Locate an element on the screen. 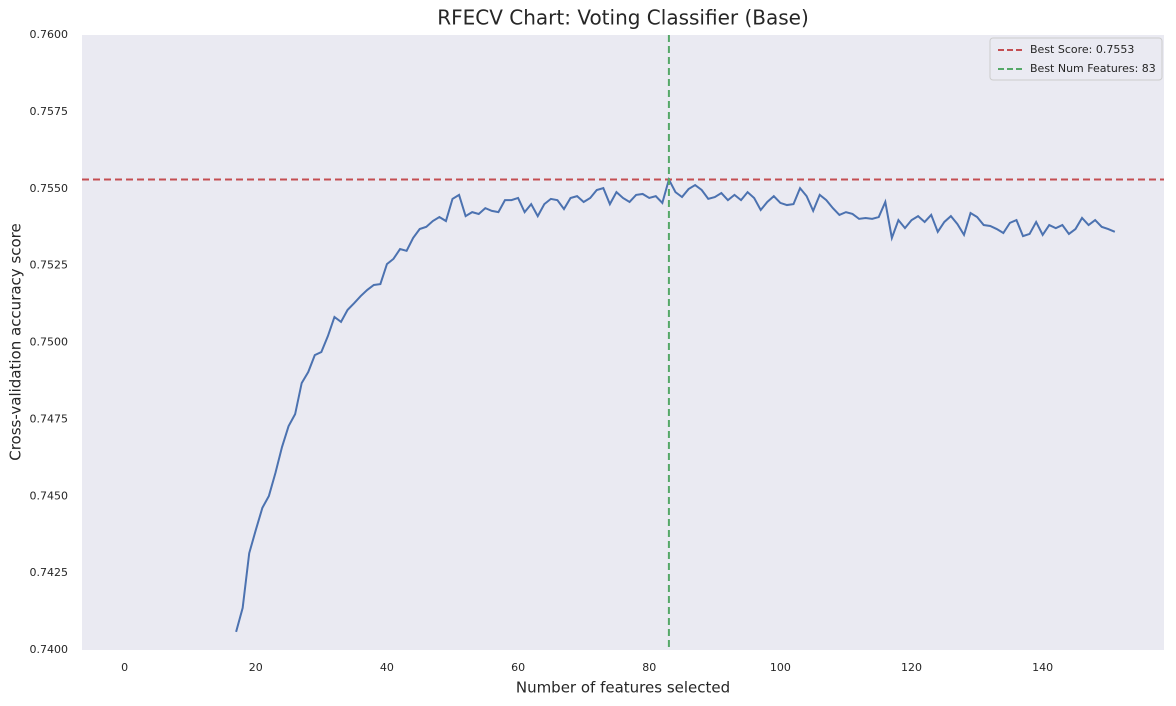 The width and height of the screenshot is (1176, 706). x-tick-label: 20 is located at coordinates (256, 667).